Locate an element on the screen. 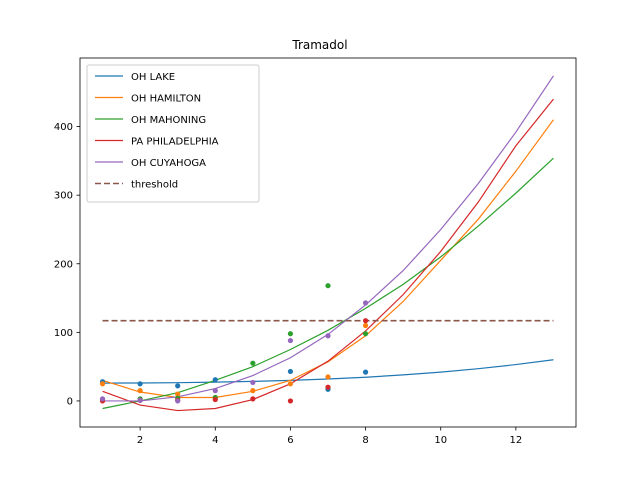 The width and height of the screenshot is (640, 480). y-tick-label: 100 is located at coordinates (63, 333).